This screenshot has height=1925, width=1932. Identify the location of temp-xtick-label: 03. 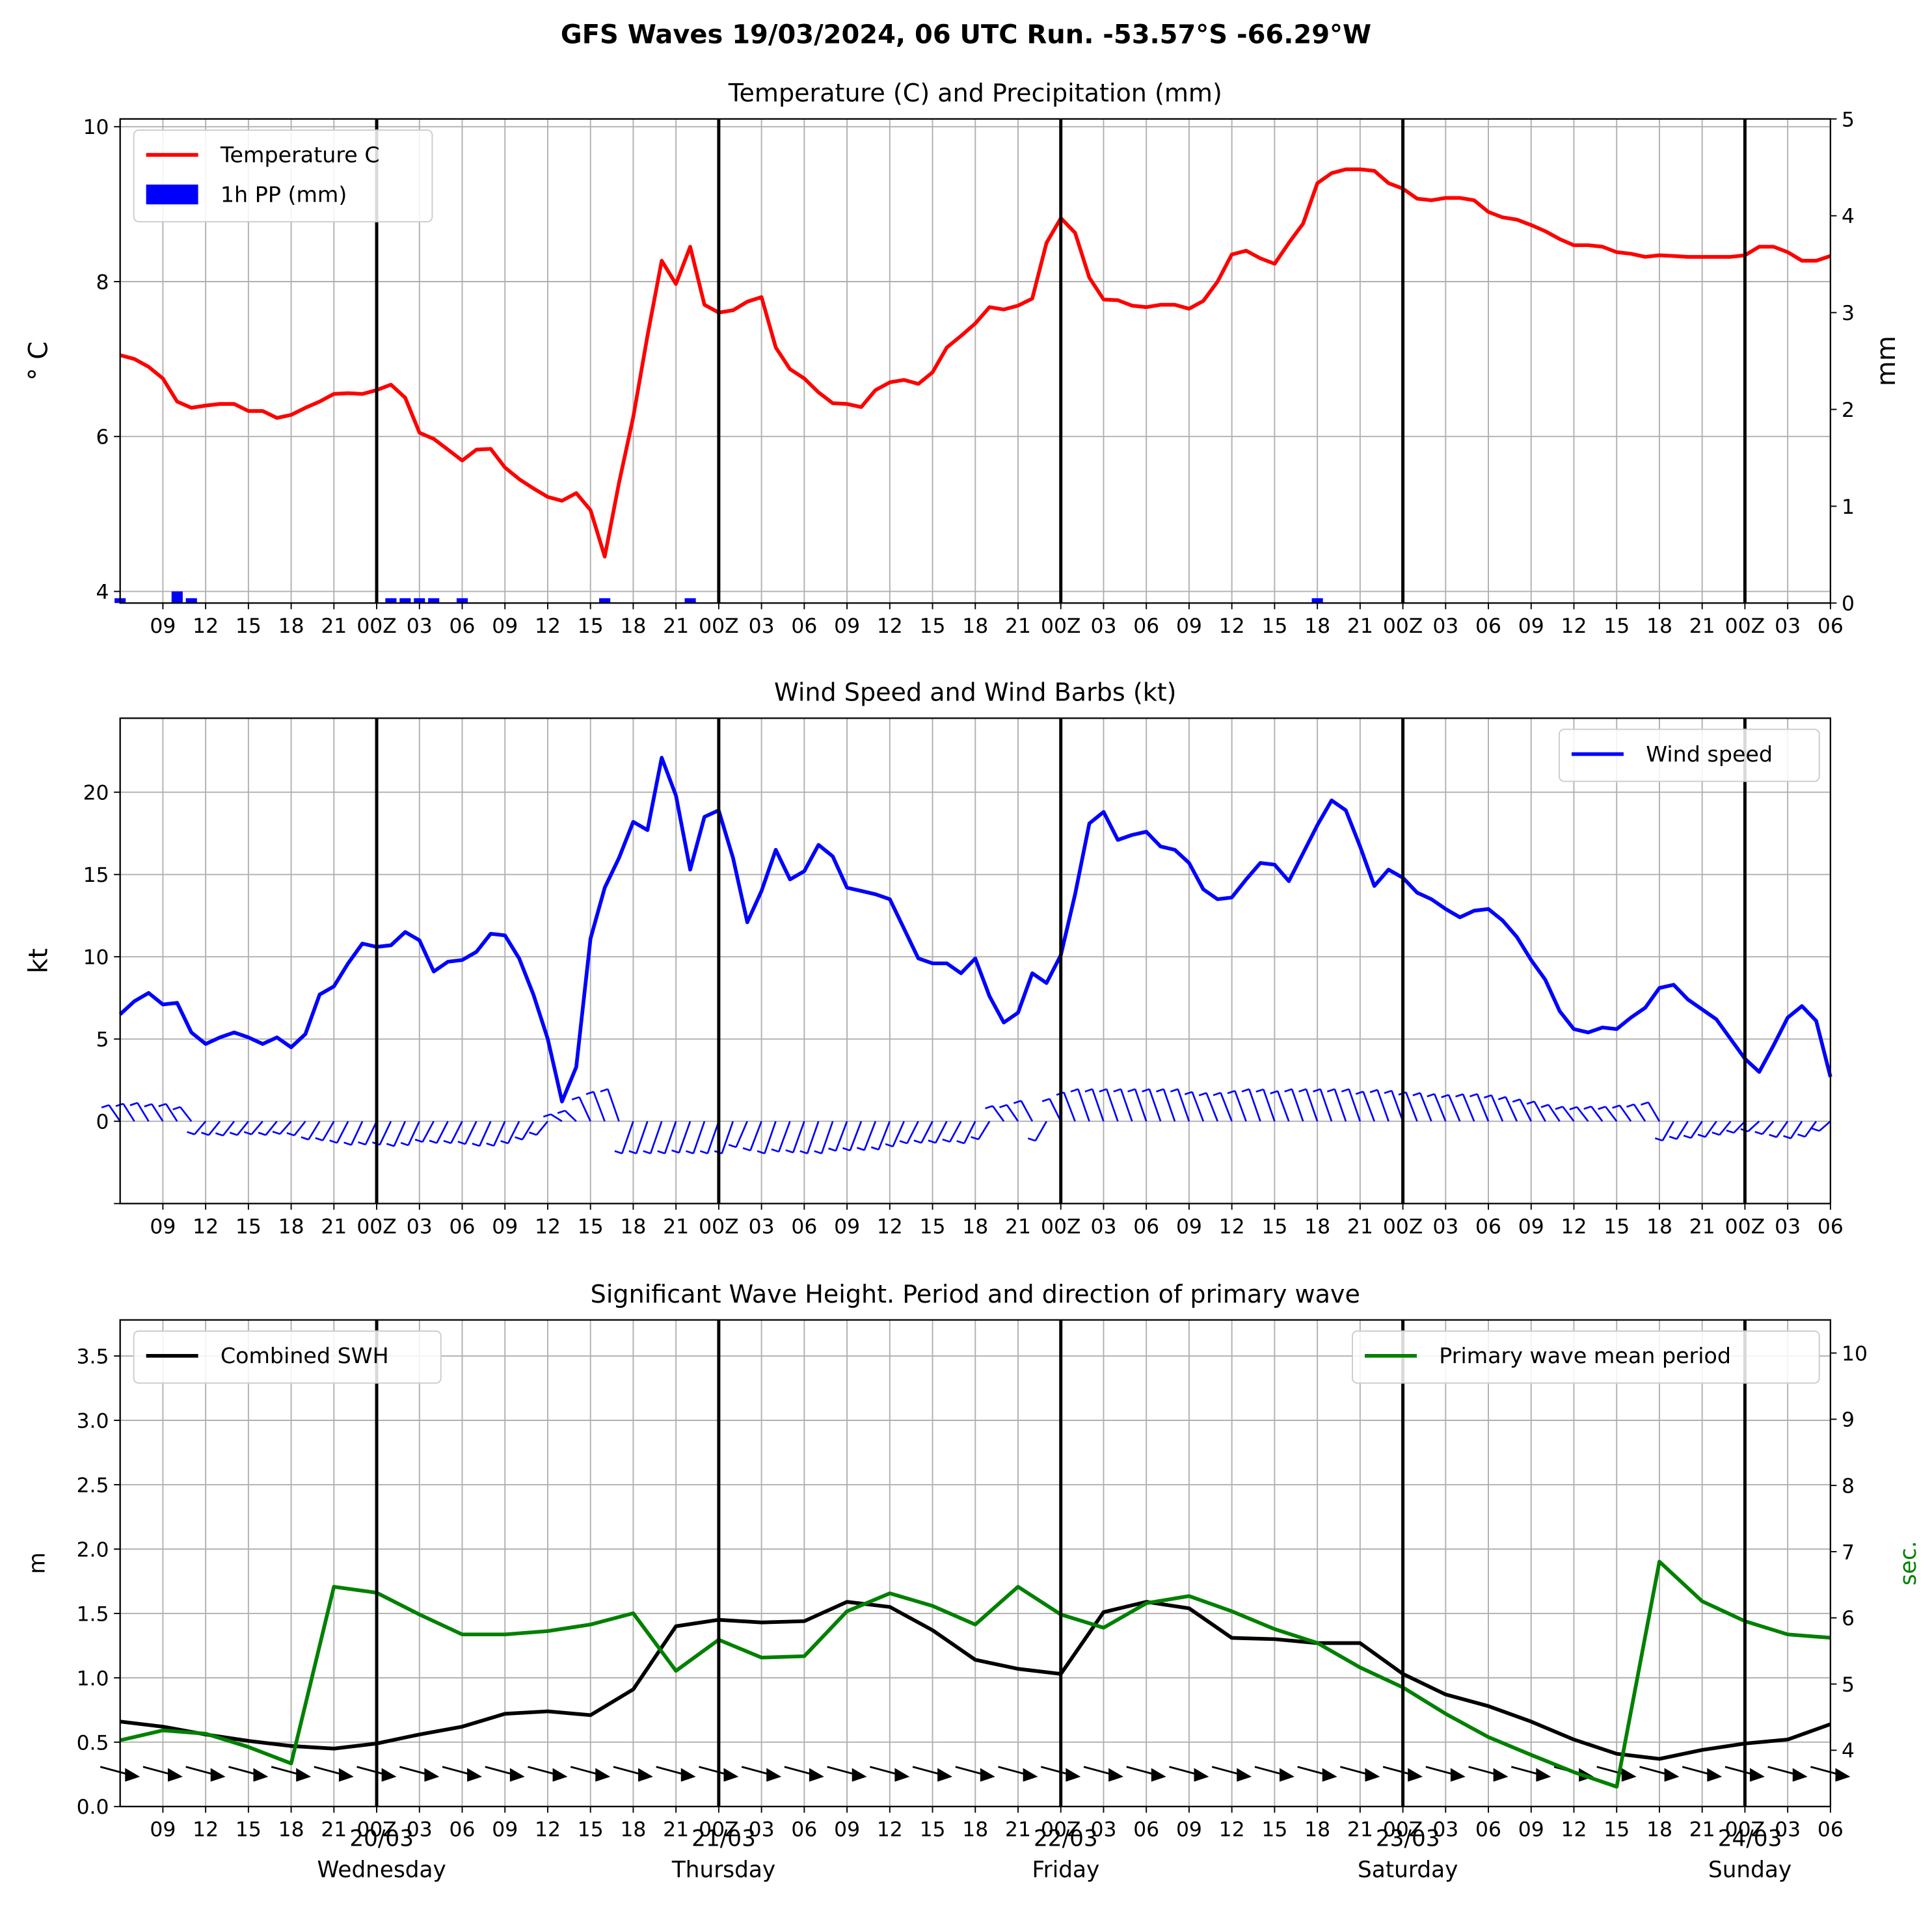
(1445, 626).